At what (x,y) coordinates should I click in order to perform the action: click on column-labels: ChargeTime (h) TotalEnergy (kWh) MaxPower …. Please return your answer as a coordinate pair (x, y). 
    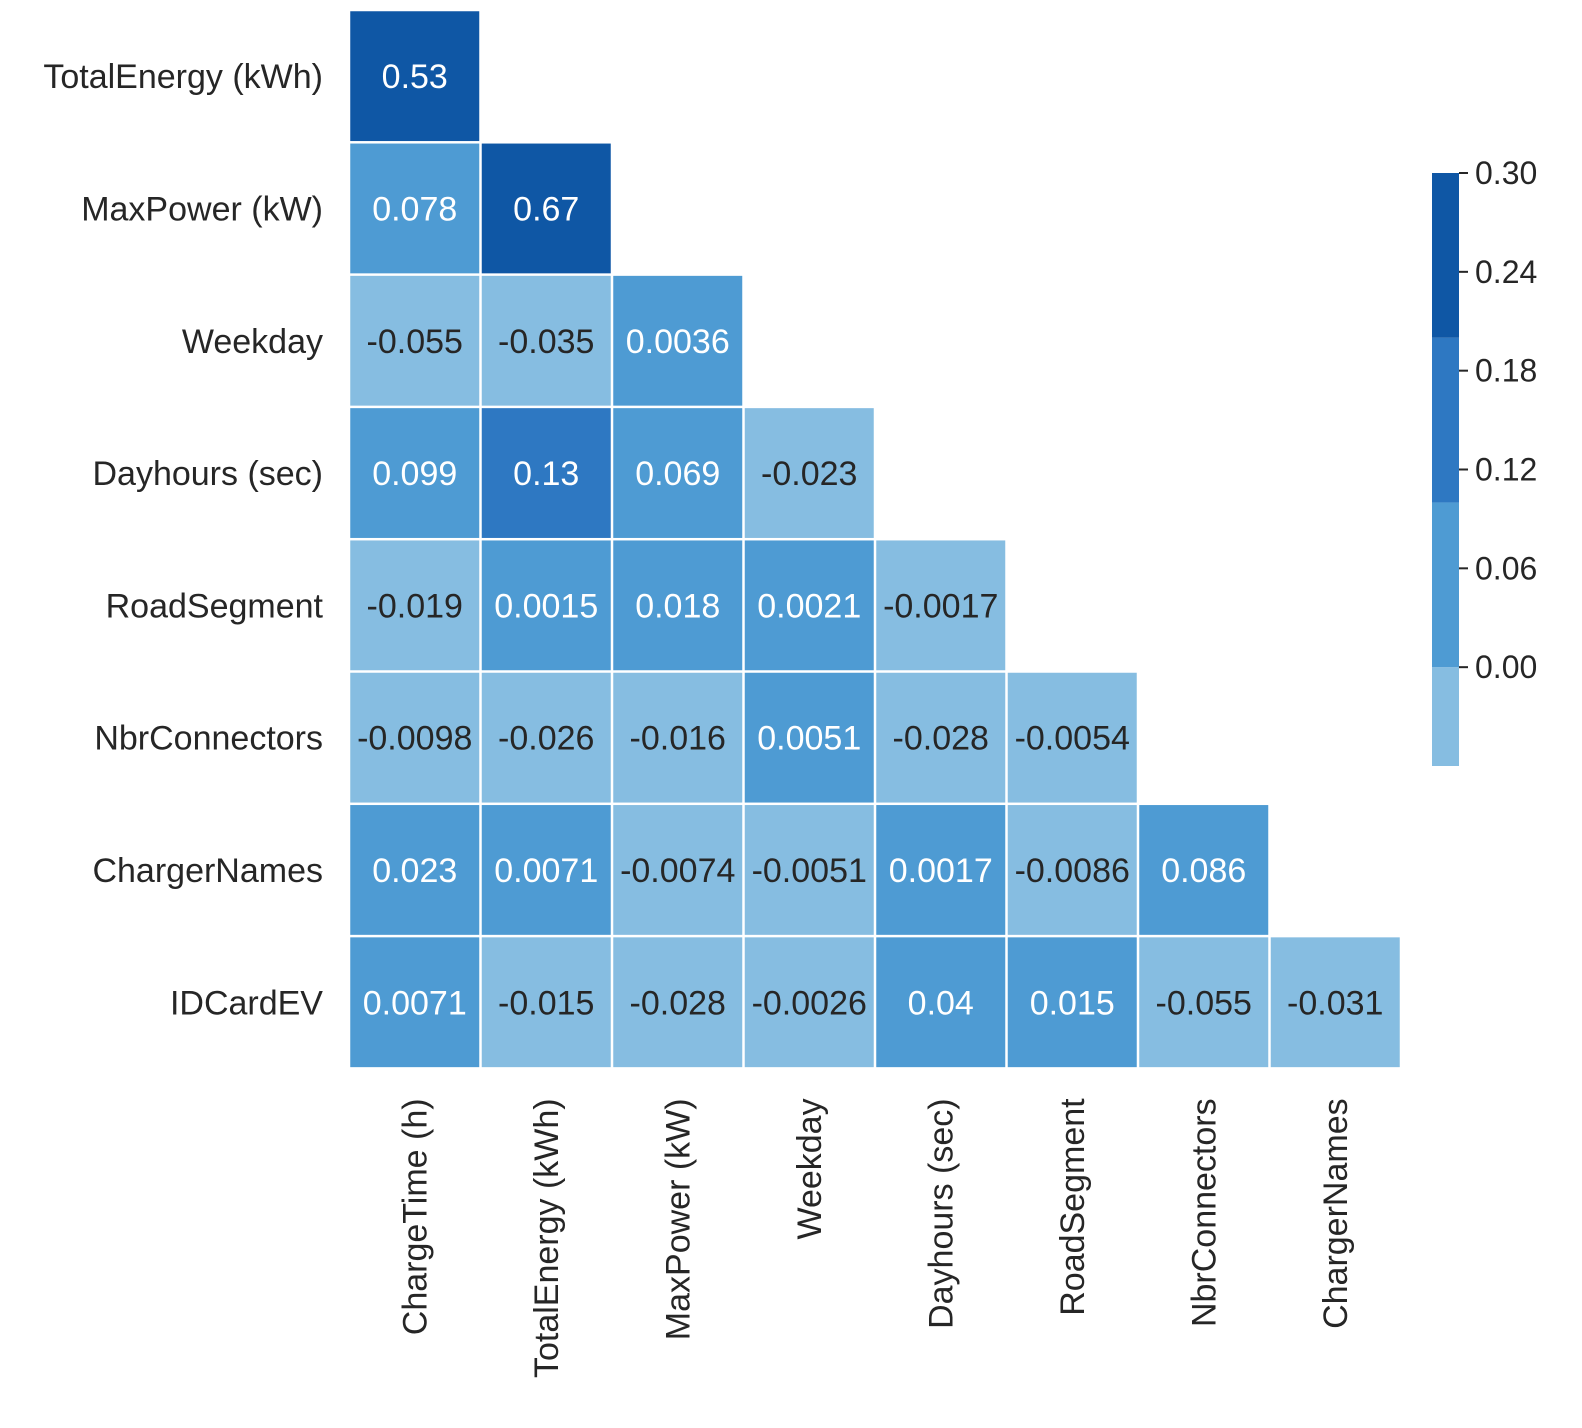
    Looking at the image, I should click on (876, 1238).